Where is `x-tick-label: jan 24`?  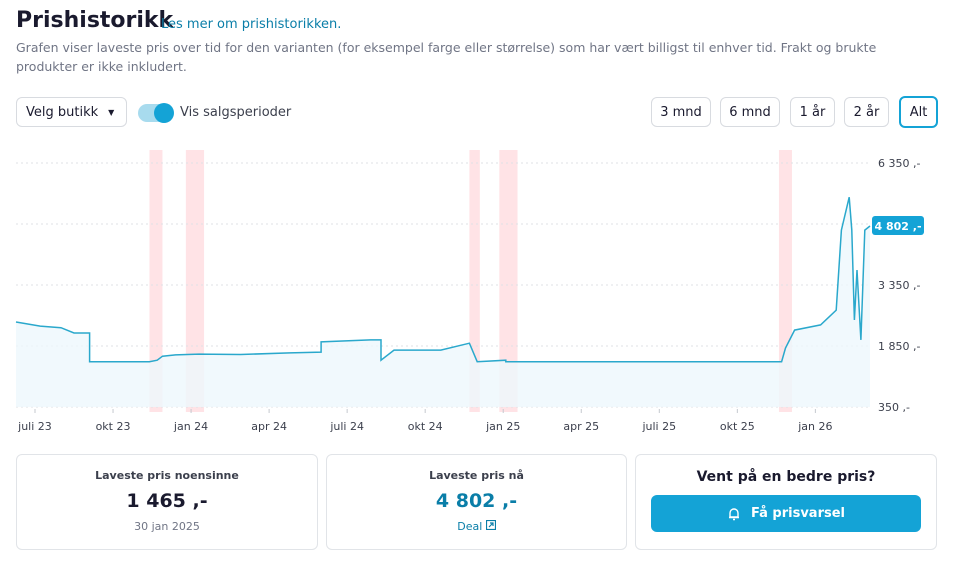 x-tick-label: jan 24 is located at coordinates (190, 426).